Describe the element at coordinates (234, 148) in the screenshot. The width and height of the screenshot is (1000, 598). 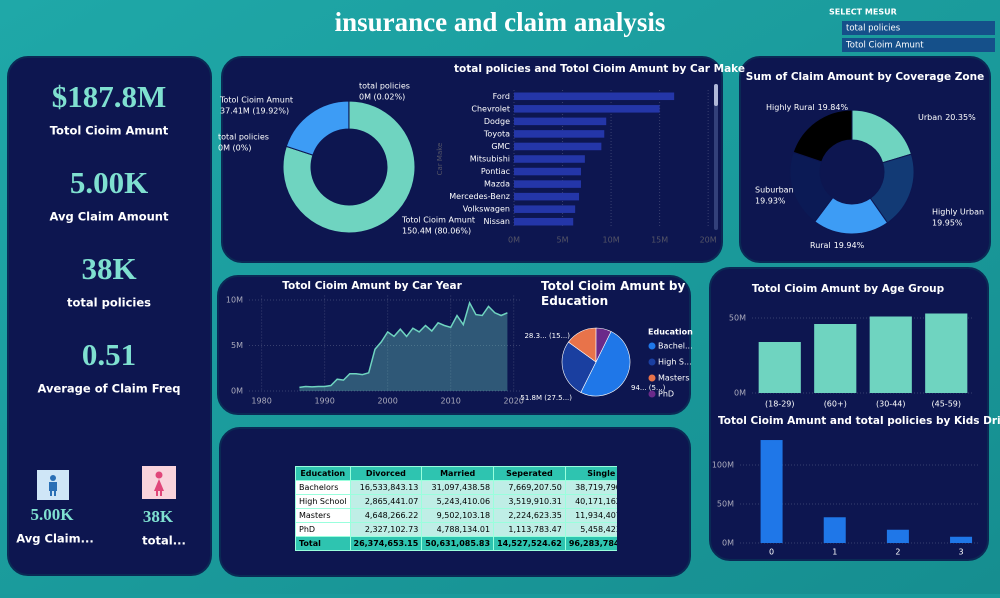
I see `value-label: 0M (0%)` at that location.